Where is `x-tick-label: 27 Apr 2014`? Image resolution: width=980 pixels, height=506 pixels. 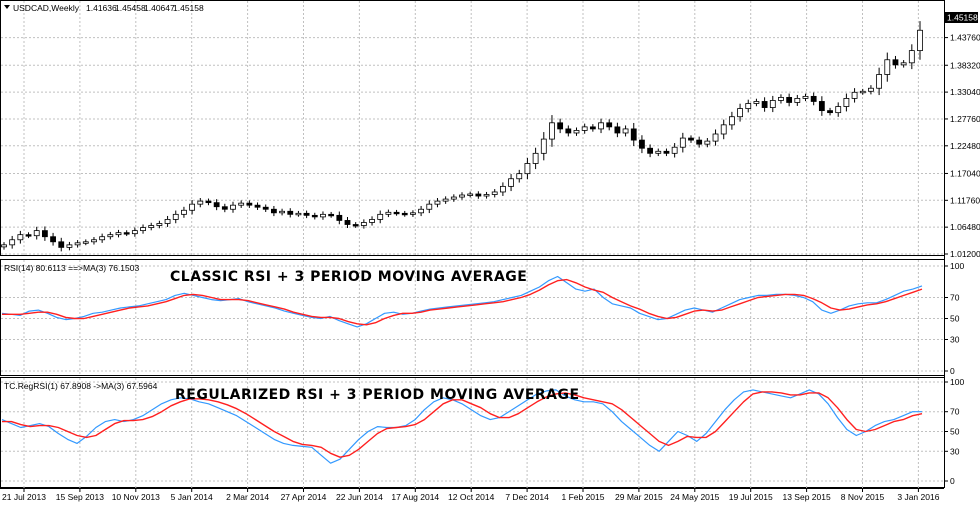
x-tick-label: 27 Apr 2014 is located at coordinates (304, 497).